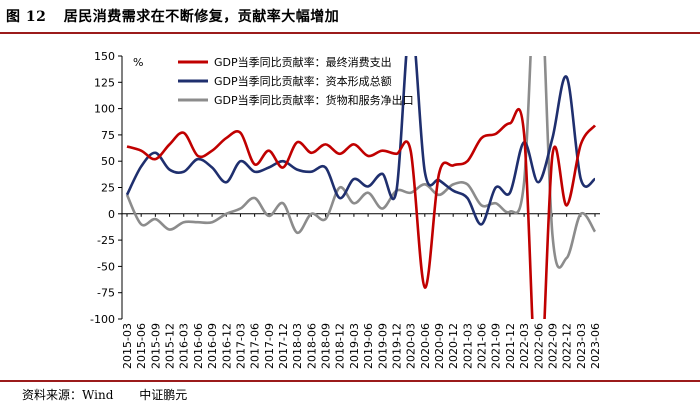 The height and width of the screenshot is (412, 700). What do you see at coordinates (453, 346) in the screenshot?
I see `x-tick-label: 2020-12` at bounding box center [453, 346].